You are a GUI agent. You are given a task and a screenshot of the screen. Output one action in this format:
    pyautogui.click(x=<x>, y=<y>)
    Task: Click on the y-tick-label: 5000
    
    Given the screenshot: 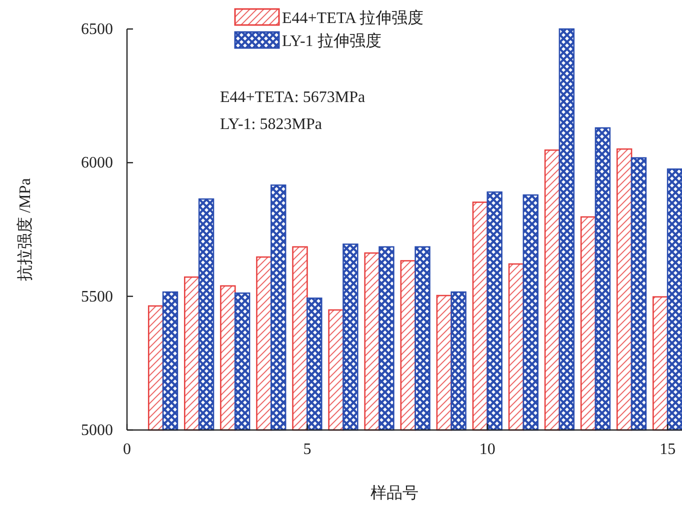 What is the action you would take?
    pyautogui.click(x=97, y=430)
    